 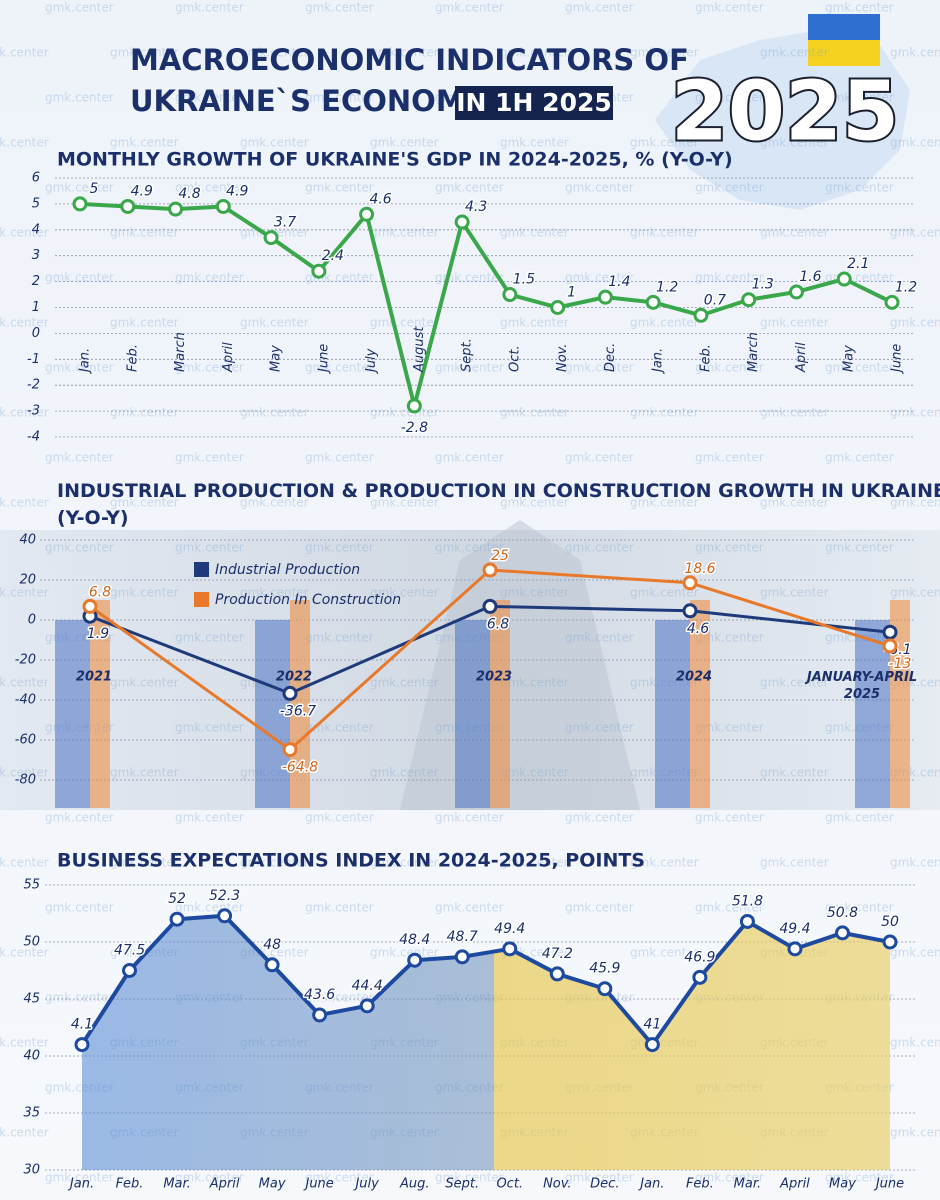 I want to click on data-label: 1.5, so click(x=524, y=280).